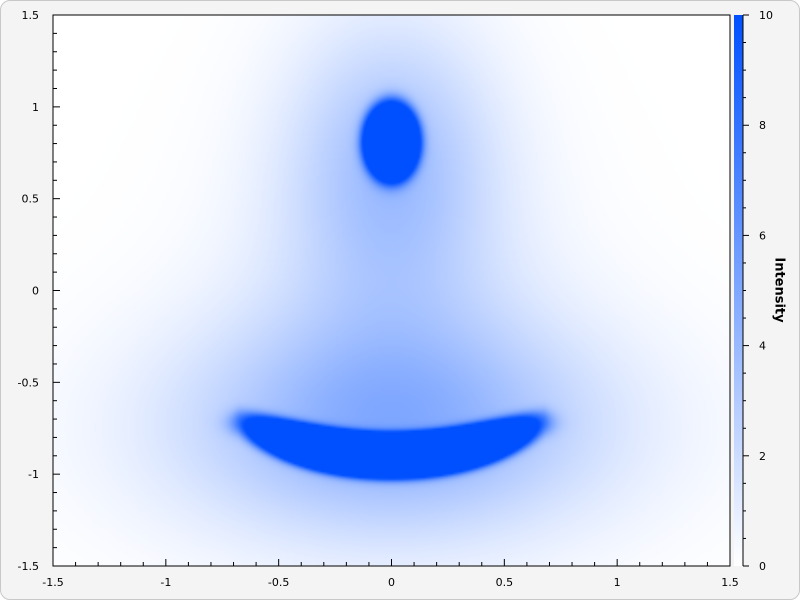 This screenshot has width=800, height=600. Describe the element at coordinates (390, 574) in the screenshot. I see `x-axis: -1.5 -1 -0.5 0 0.5 1 1.5` at that location.